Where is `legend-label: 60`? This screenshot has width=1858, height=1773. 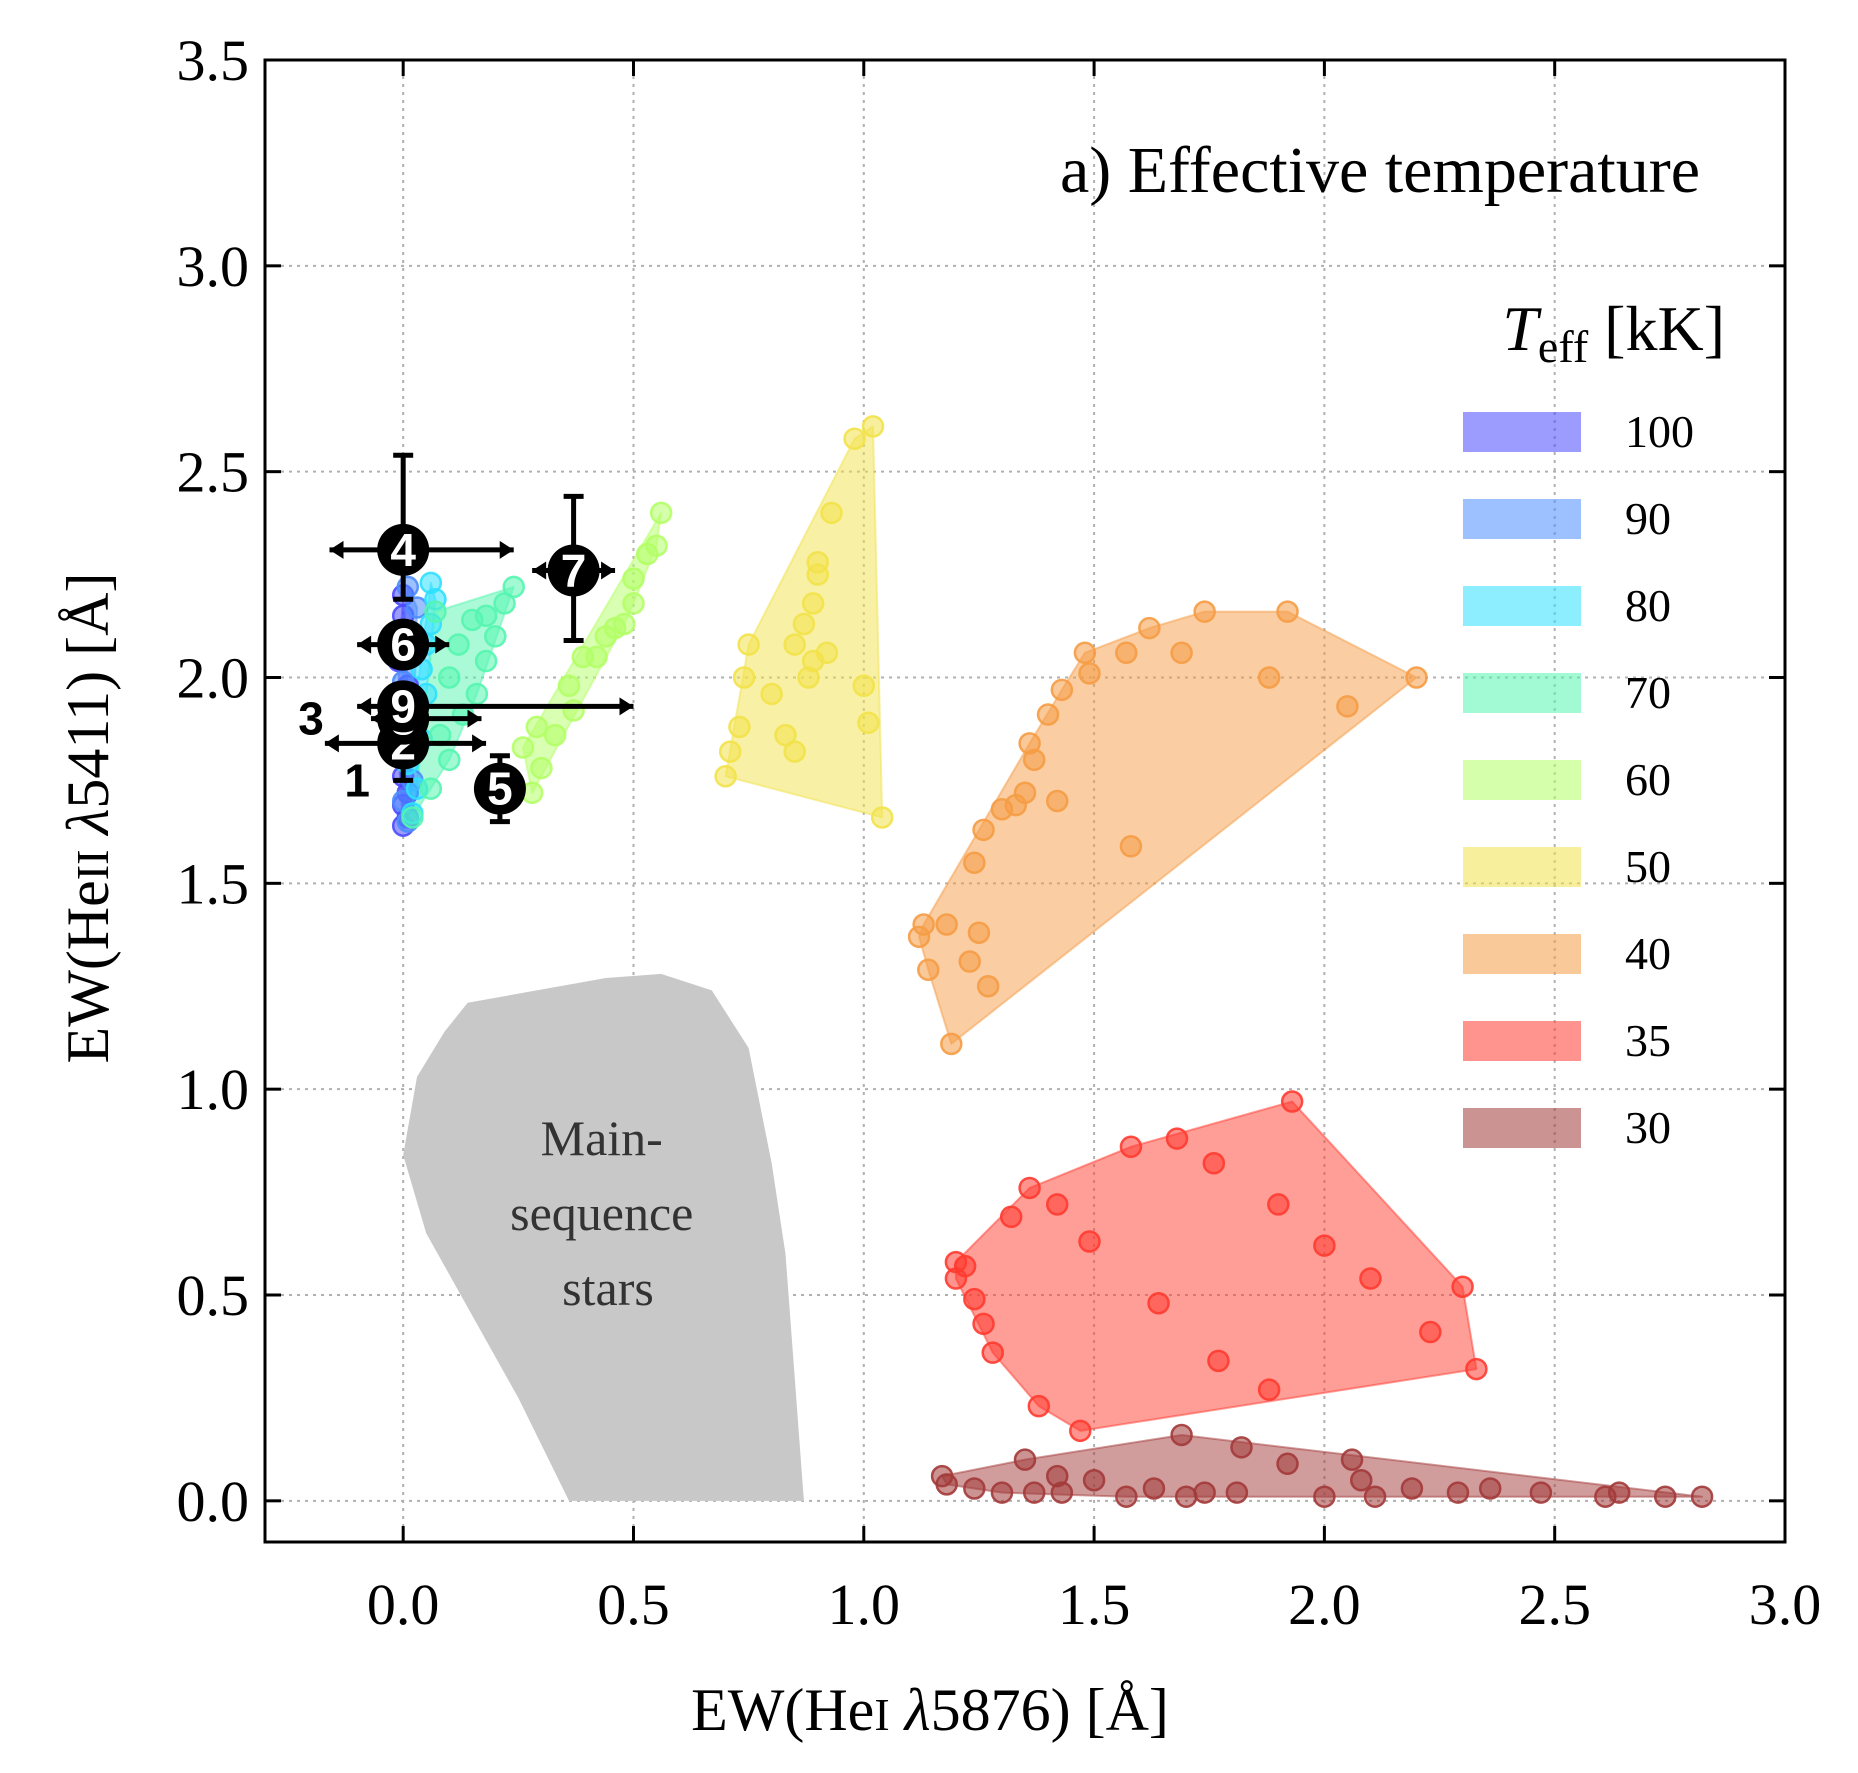
legend-label: 60 is located at coordinates (1648, 779).